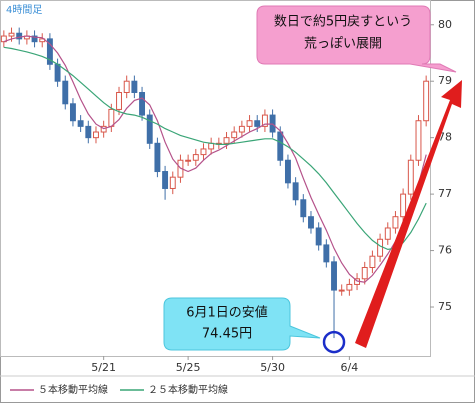  Describe the element at coordinates (73, 389) in the screenshot. I see `legend-label: ５本移動平均線` at that location.